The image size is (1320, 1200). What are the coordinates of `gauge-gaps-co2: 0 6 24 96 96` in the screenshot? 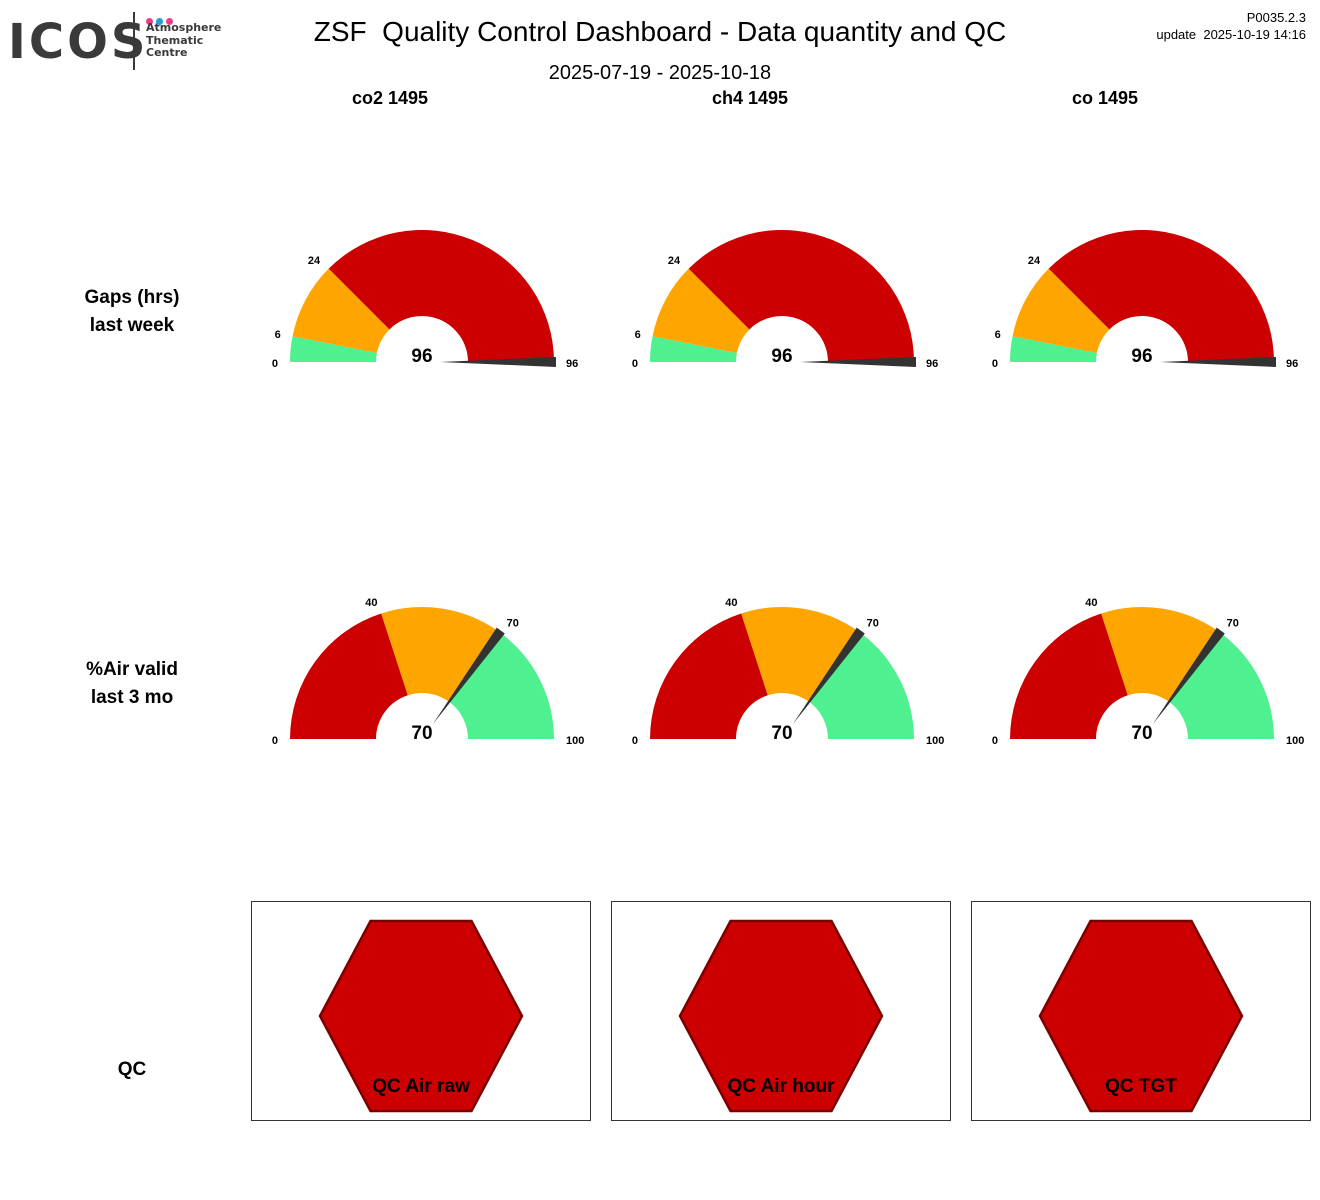 It's located at (422, 300).